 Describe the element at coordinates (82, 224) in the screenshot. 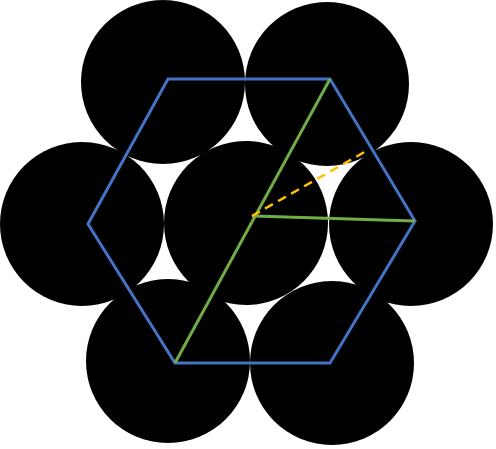

I see `circle-middle-left` at that location.